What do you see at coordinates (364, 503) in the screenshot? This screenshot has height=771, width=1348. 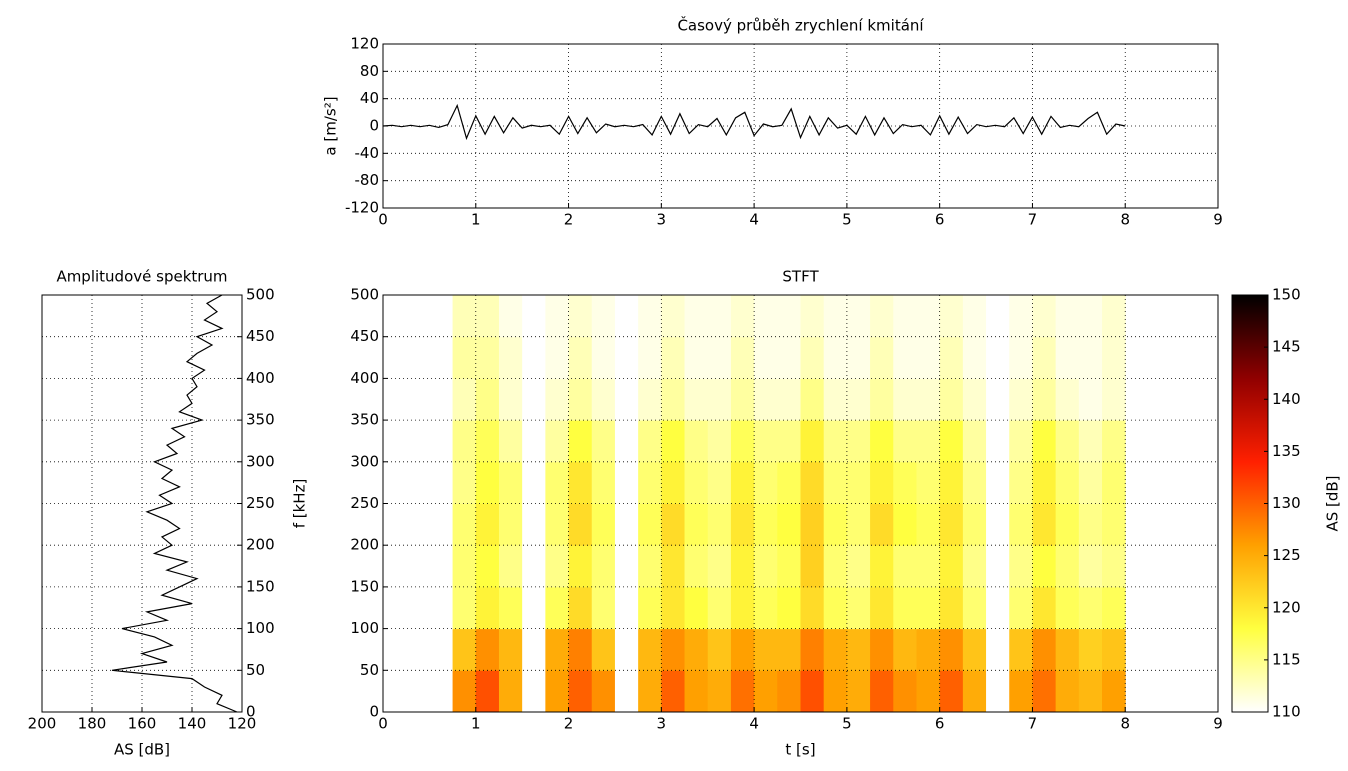 I see `y-tick-label: 250` at bounding box center [364, 503].